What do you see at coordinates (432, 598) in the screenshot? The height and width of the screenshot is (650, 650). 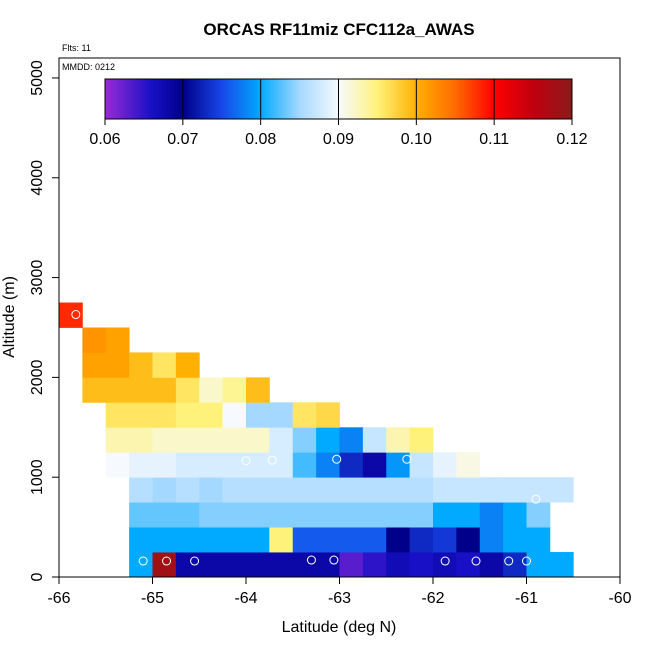 I see `x-tick-label: -62` at bounding box center [432, 598].